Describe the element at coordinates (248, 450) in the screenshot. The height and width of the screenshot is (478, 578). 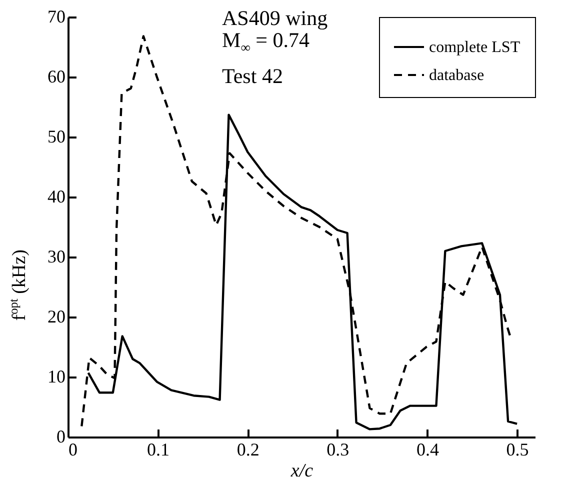
I see `x-tick-label: 0.2` at that location.